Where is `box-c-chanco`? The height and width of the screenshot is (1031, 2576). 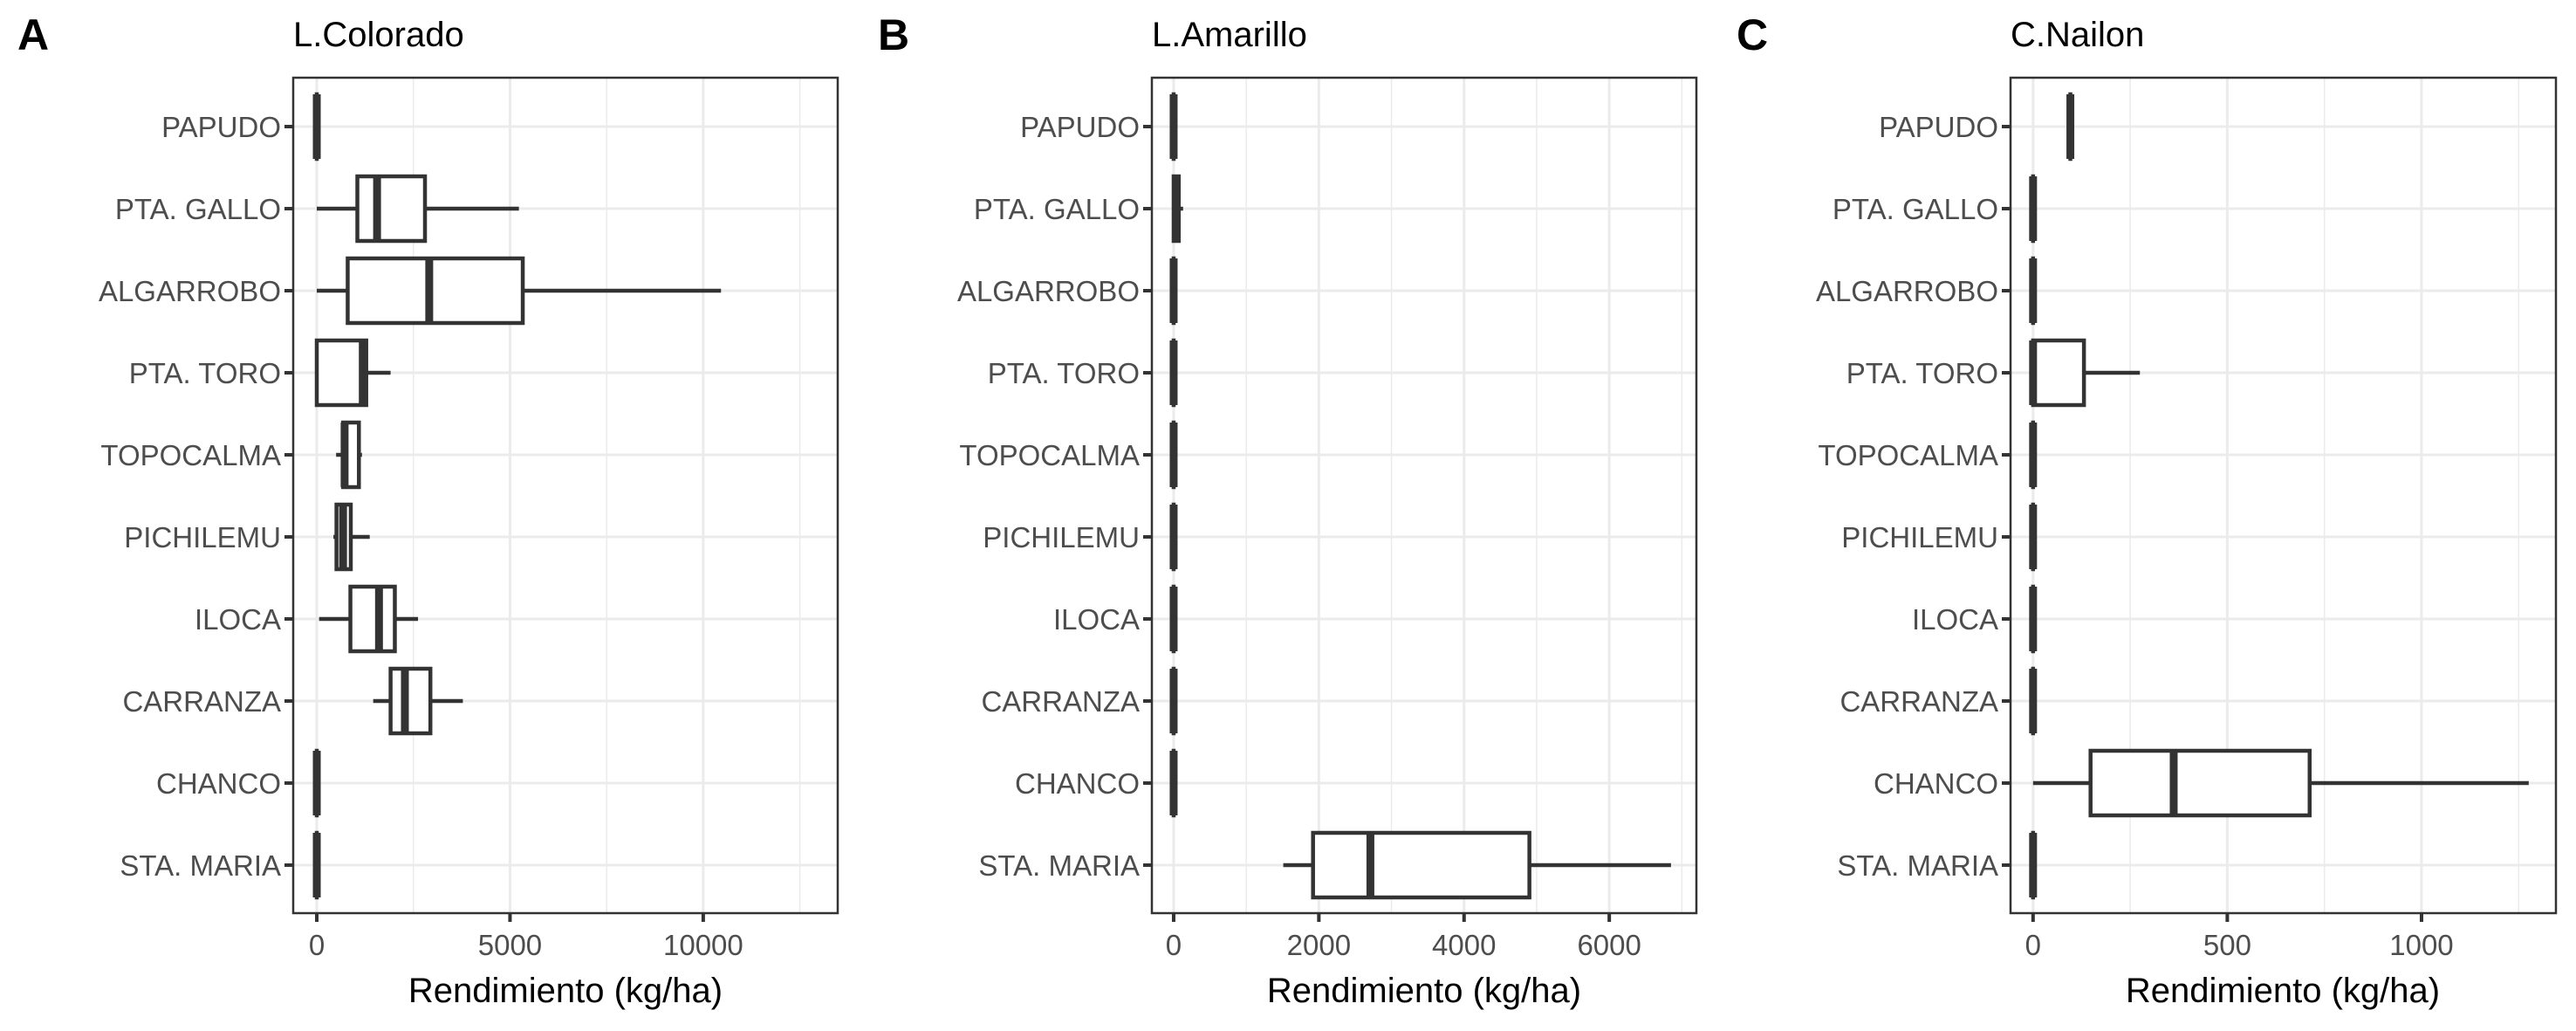 box-c-chanco is located at coordinates (2281, 783).